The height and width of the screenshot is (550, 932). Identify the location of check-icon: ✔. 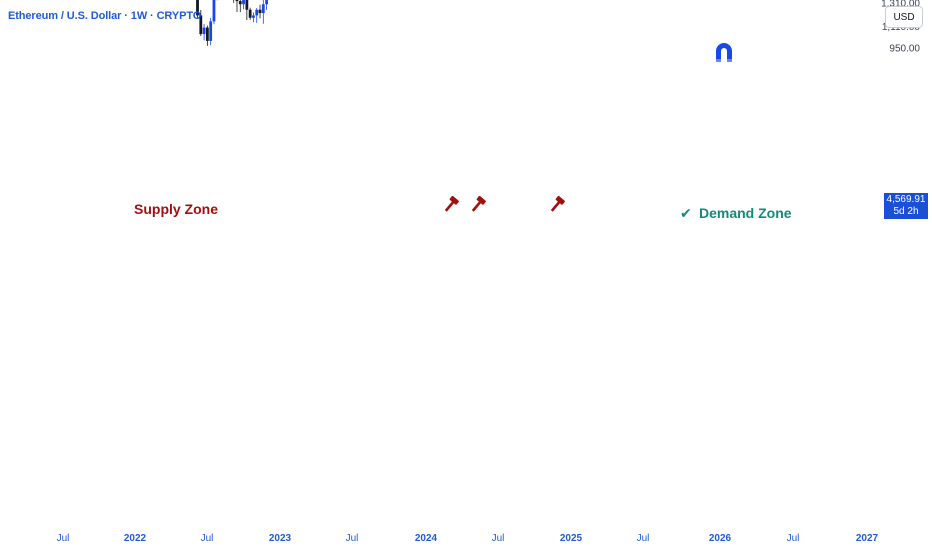
(686, 214).